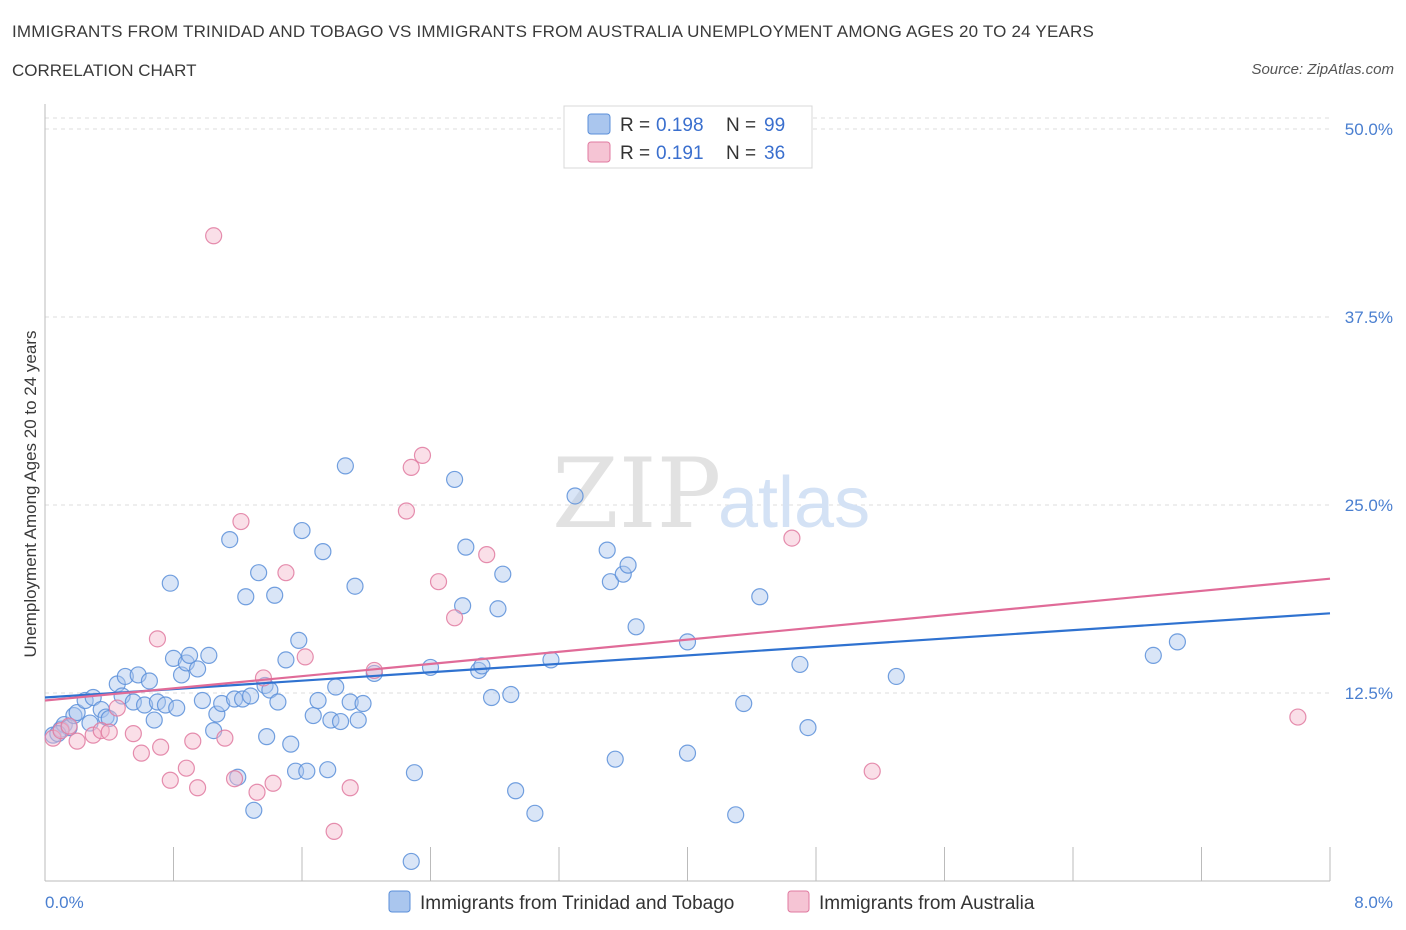 This screenshot has width=1406, height=930. Describe the element at coordinates (1369, 693) in the screenshot. I see `y-tick-label-0: 12.5%` at that location.